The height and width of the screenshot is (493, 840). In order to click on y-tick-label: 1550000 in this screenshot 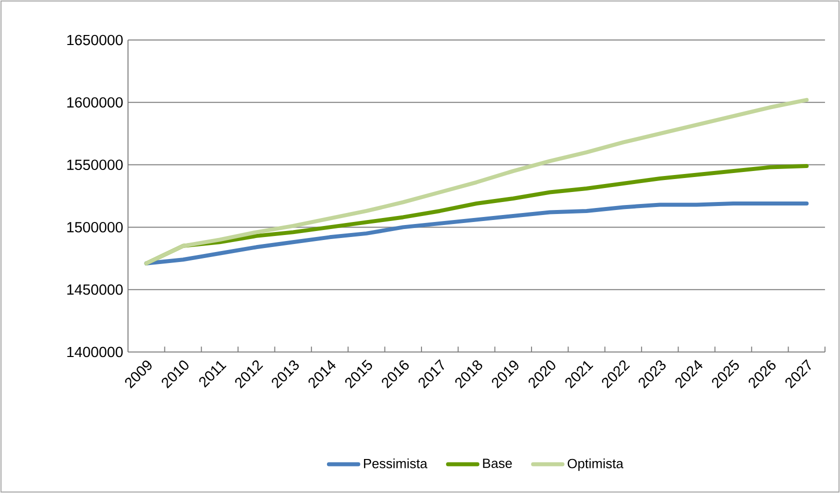, I will do `click(95, 165)`.